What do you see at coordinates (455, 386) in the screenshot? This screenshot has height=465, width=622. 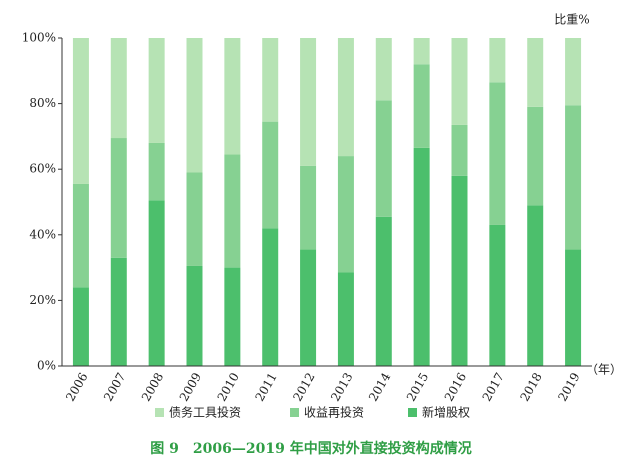 I see `x-tick-label: 2016` at bounding box center [455, 386].